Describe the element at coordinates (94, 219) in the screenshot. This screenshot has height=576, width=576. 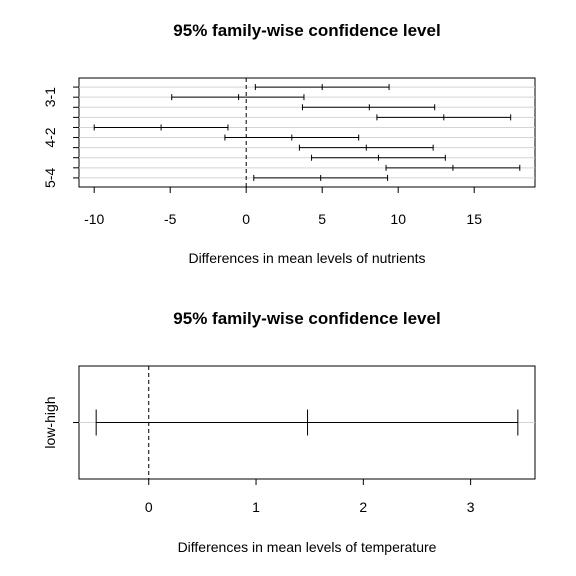
I see `x-tick-label: -10` at that location.